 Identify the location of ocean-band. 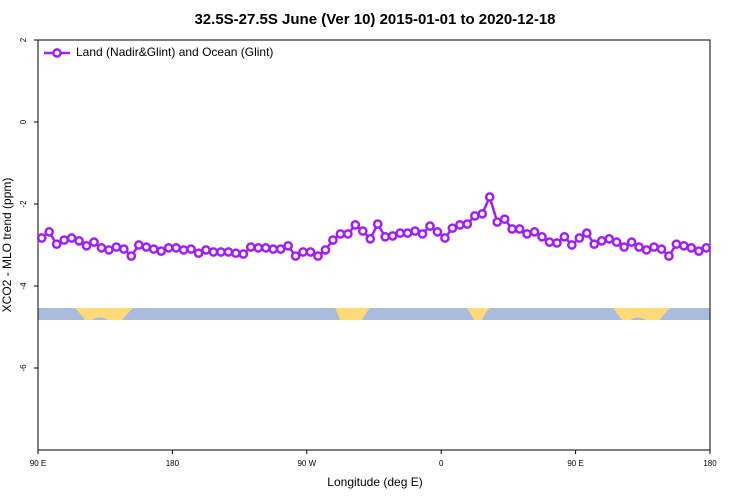
(374, 314).